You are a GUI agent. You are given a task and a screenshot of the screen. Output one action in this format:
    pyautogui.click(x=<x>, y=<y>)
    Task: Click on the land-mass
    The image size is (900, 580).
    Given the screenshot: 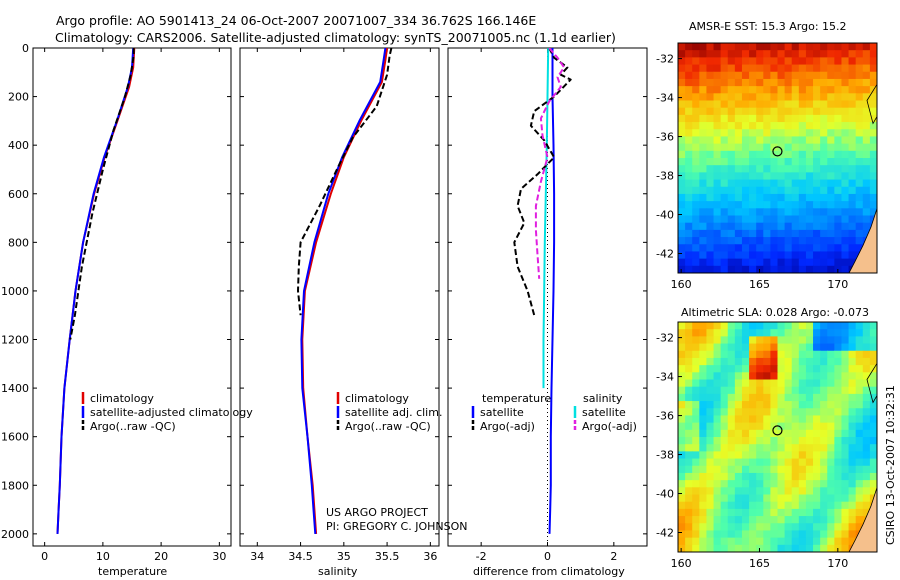 What is the action you would take?
    pyautogui.click(x=862, y=519)
    